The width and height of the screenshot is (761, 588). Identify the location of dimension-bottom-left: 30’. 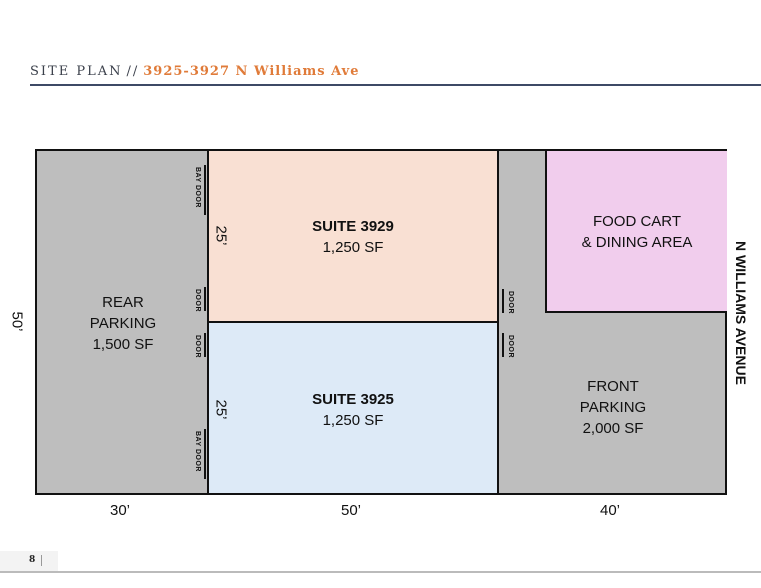
(120, 510).